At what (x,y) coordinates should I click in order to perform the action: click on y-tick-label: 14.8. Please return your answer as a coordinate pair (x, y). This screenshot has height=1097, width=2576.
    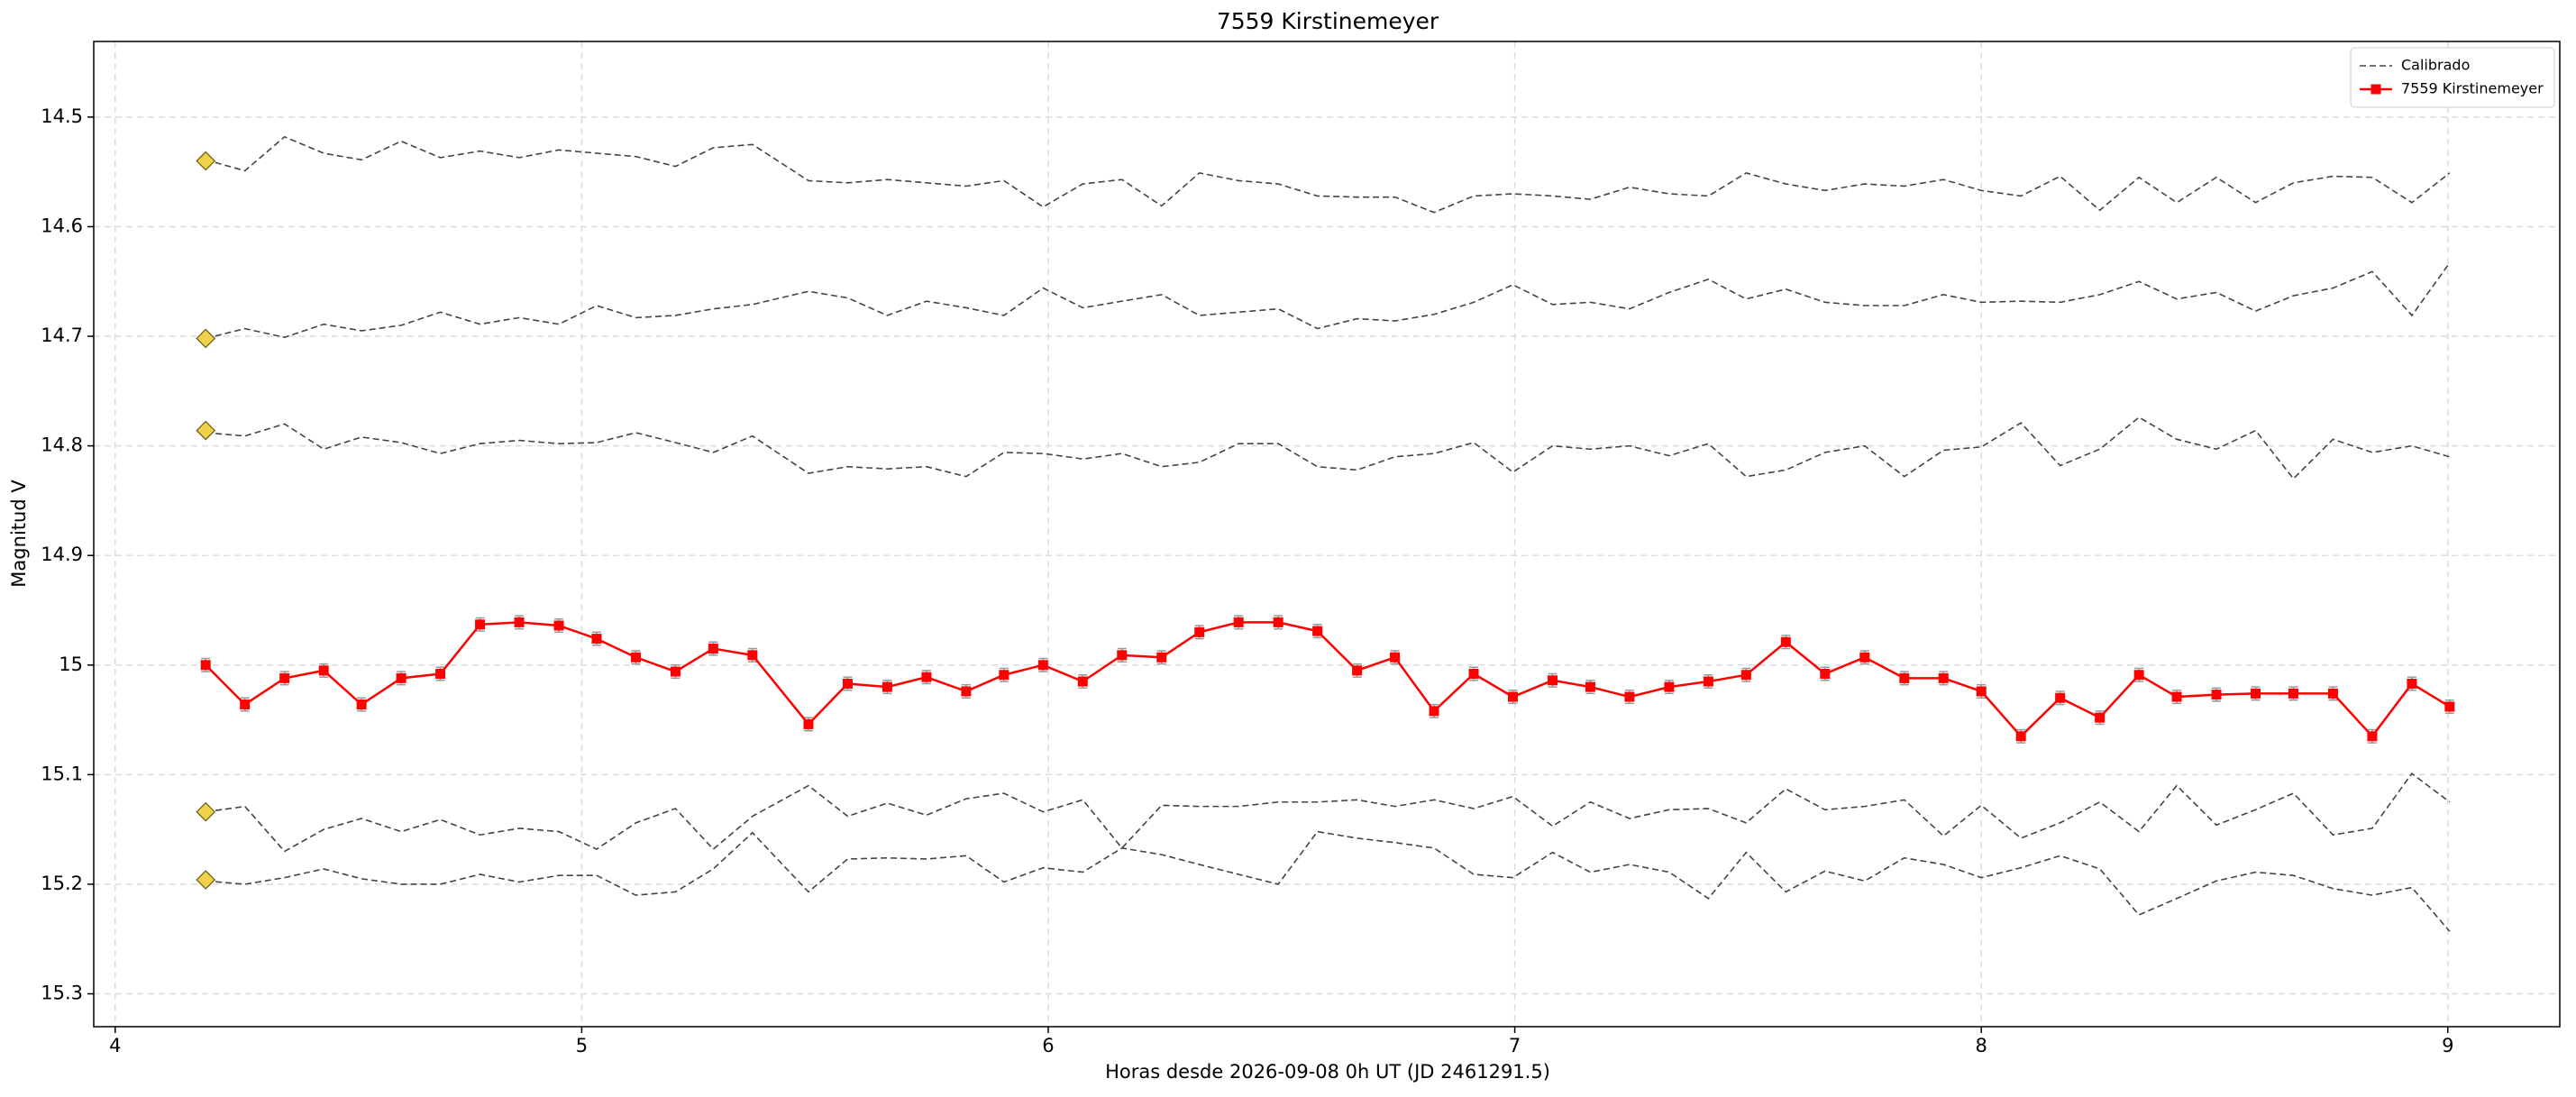
    Looking at the image, I should click on (62, 445).